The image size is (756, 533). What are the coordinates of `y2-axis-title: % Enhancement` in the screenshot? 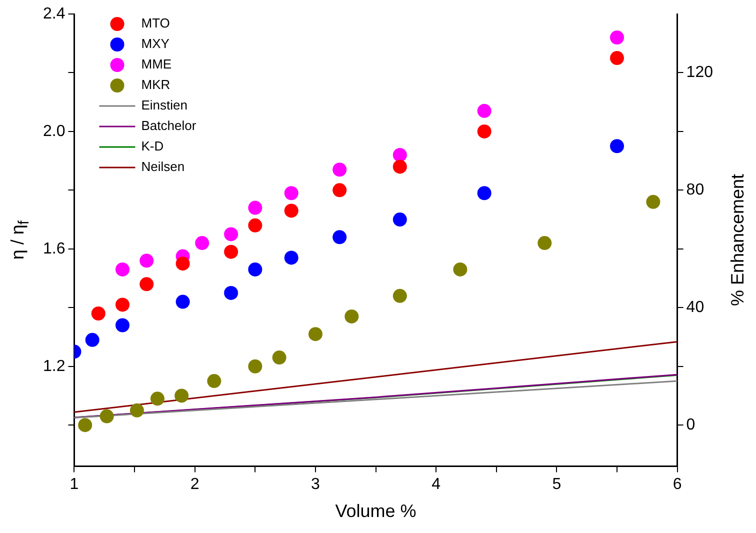 It's located at (738, 240).